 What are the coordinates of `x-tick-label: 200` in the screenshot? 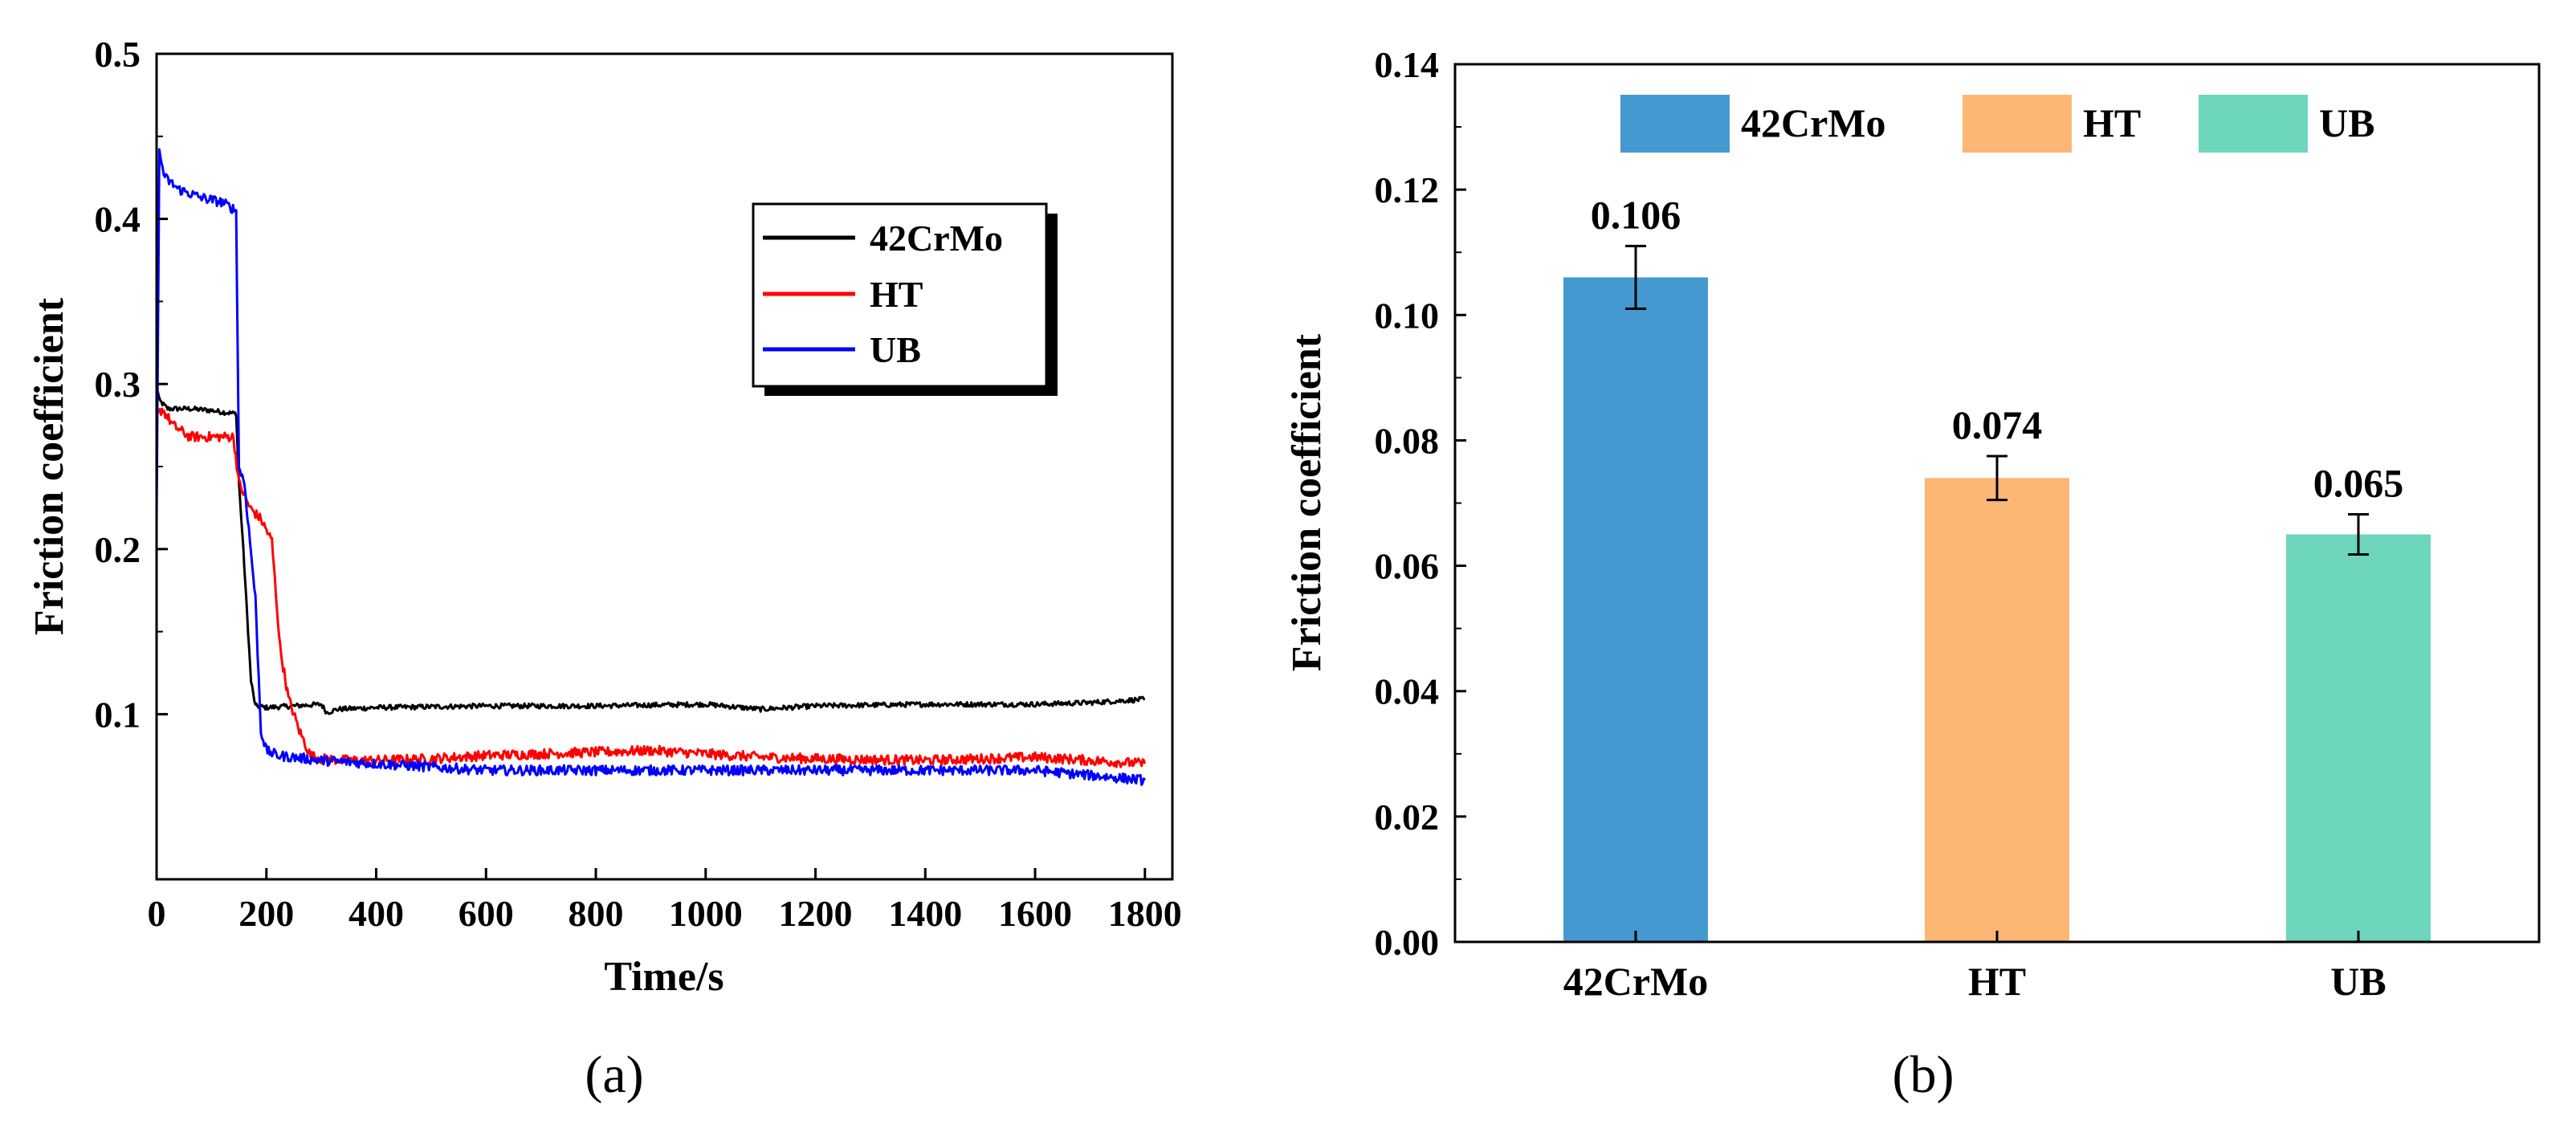 It's located at (266, 913).